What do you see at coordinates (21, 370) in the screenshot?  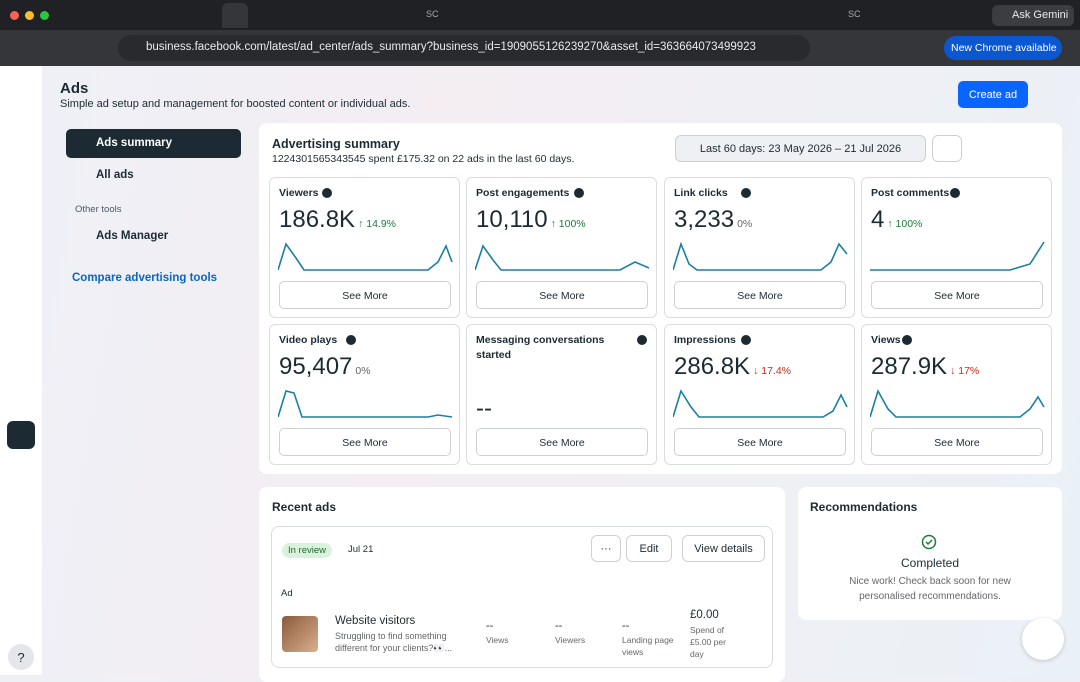 I see `icon-rail: ?` at bounding box center [21, 370].